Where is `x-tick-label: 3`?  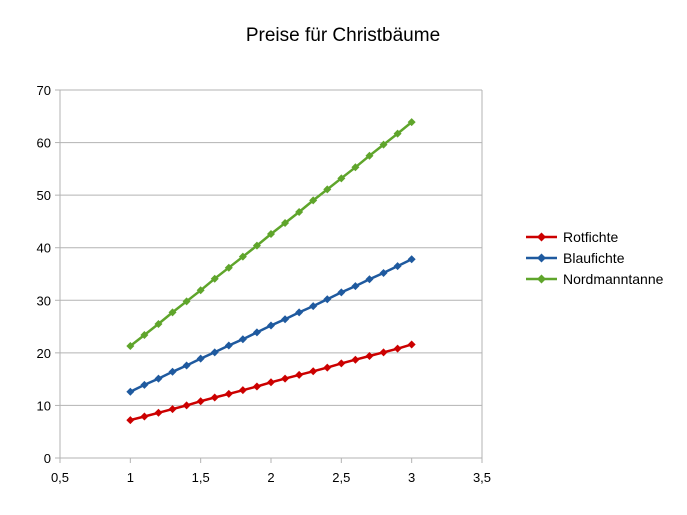 x-tick-label: 3 is located at coordinates (411, 477).